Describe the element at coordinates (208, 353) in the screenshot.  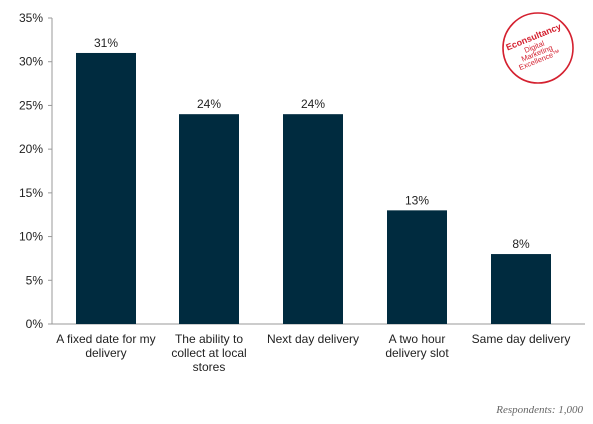
I see `category-label: collect at local` at that location.